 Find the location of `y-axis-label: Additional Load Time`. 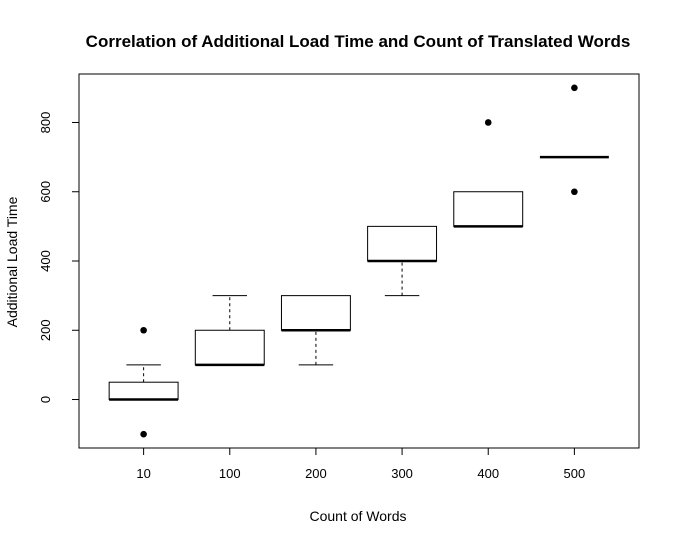

y-axis-label: Additional Load Time is located at coordinates (12, 261).